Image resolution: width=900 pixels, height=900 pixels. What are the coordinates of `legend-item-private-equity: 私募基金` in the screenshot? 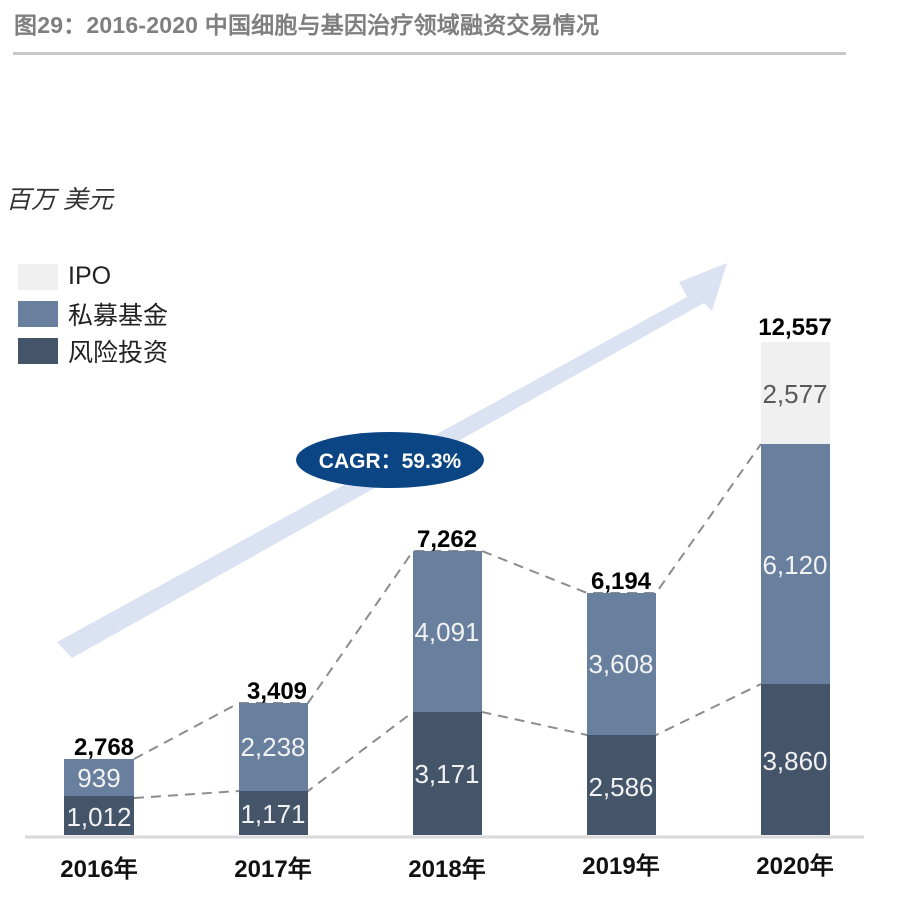 It's located at (93, 313).